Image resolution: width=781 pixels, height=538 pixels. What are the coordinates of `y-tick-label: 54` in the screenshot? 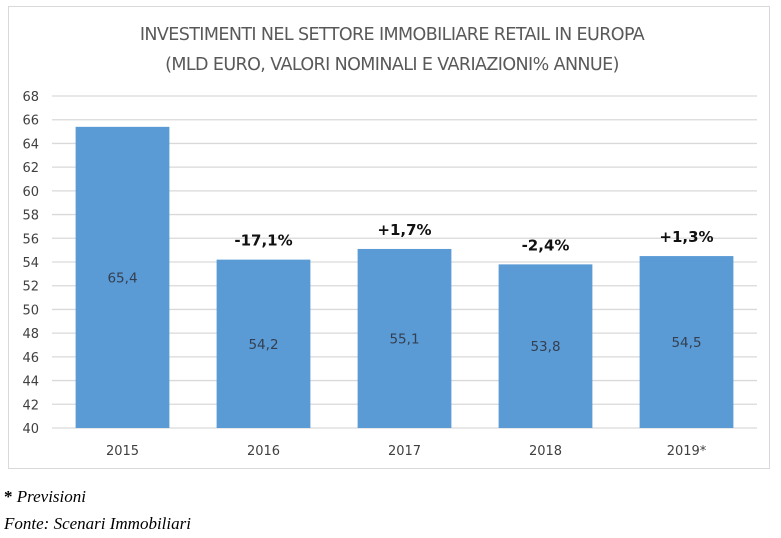 It's located at (30, 263).